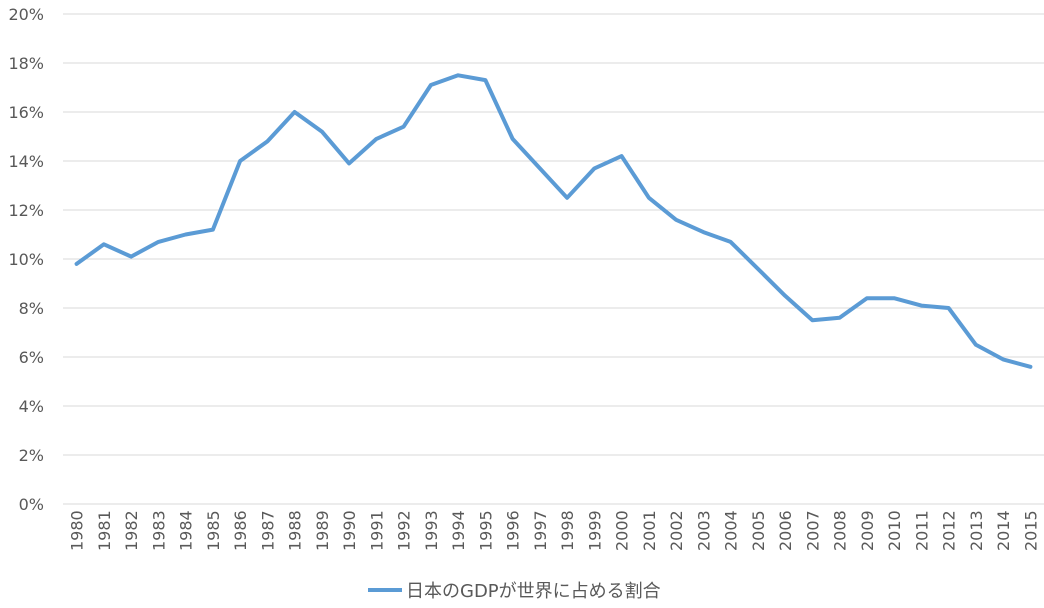  What do you see at coordinates (867, 530) in the screenshot?
I see `x-tick-label: 2009` at bounding box center [867, 530].